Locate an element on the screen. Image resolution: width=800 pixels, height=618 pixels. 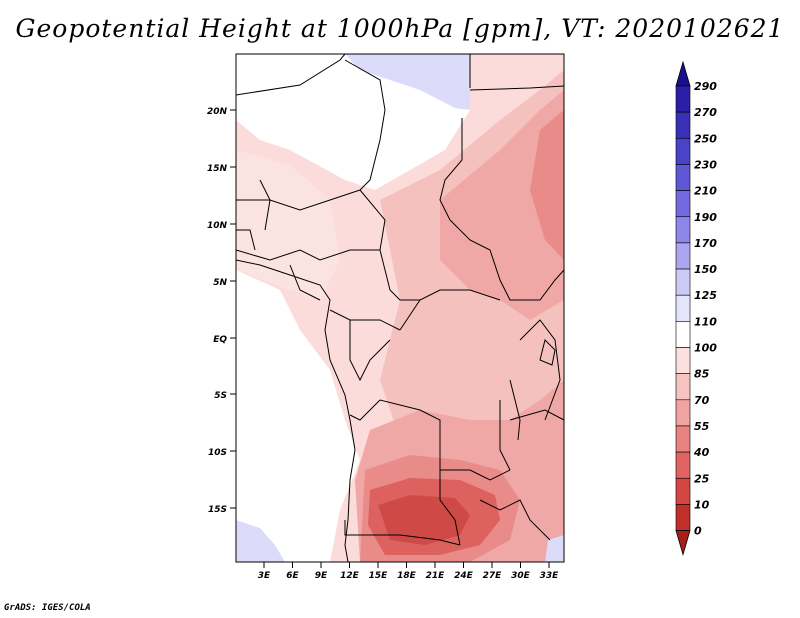
lon-label: 33E is located at coordinates (550, 576).